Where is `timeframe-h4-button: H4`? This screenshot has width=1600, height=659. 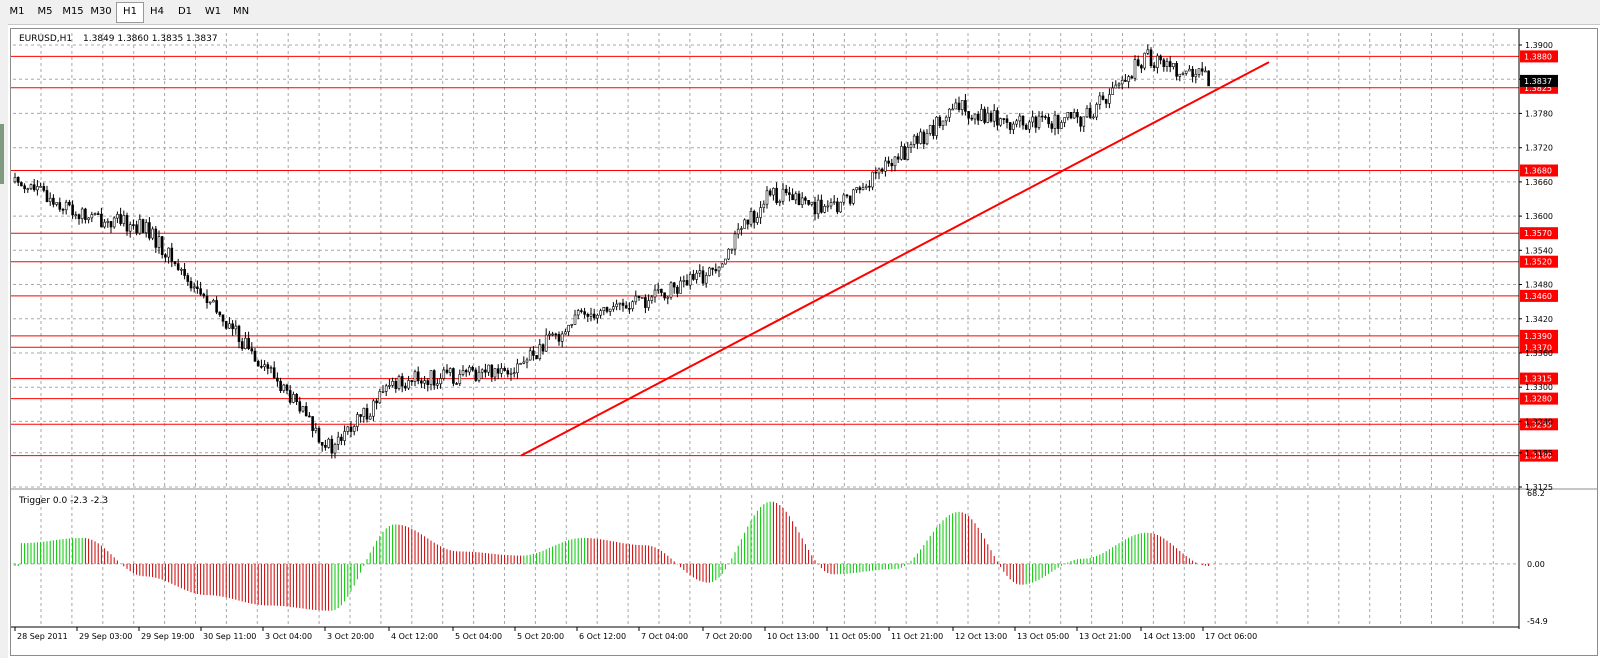 timeframe-h4-button: H4 is located at coordinates (157, 11).